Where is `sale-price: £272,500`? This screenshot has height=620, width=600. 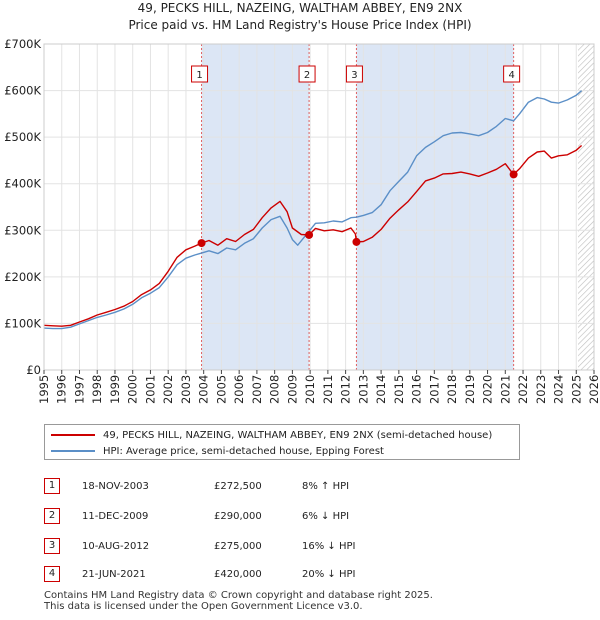
sale-price: £272,500 is located at coordinates (238, 486).